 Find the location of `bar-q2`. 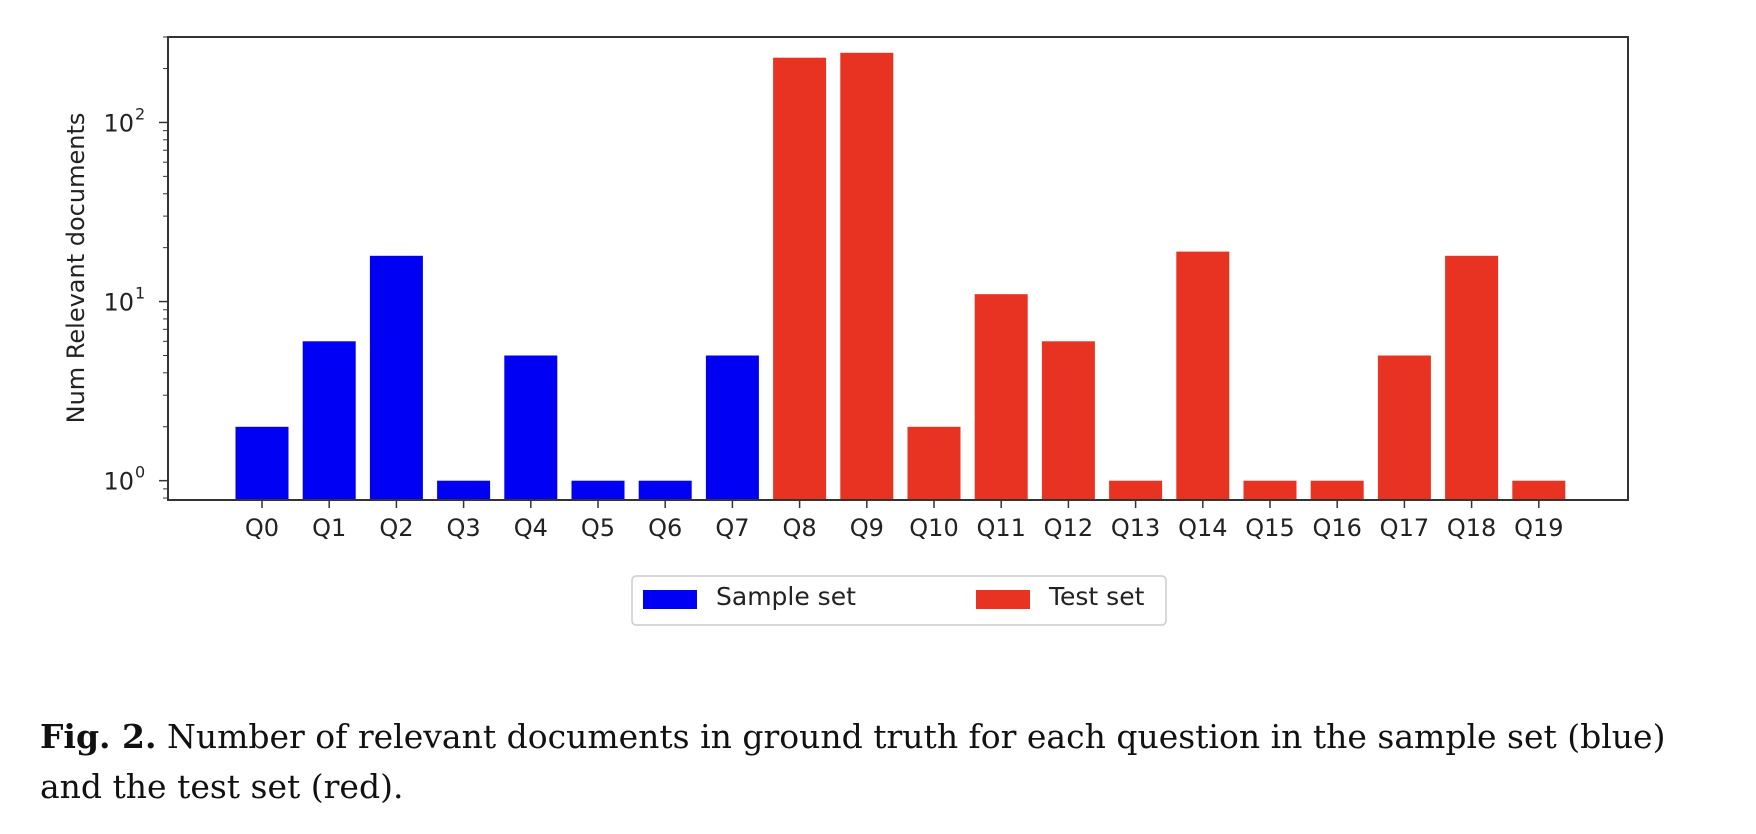

bar-q2 is located at coordinates (396, 377).